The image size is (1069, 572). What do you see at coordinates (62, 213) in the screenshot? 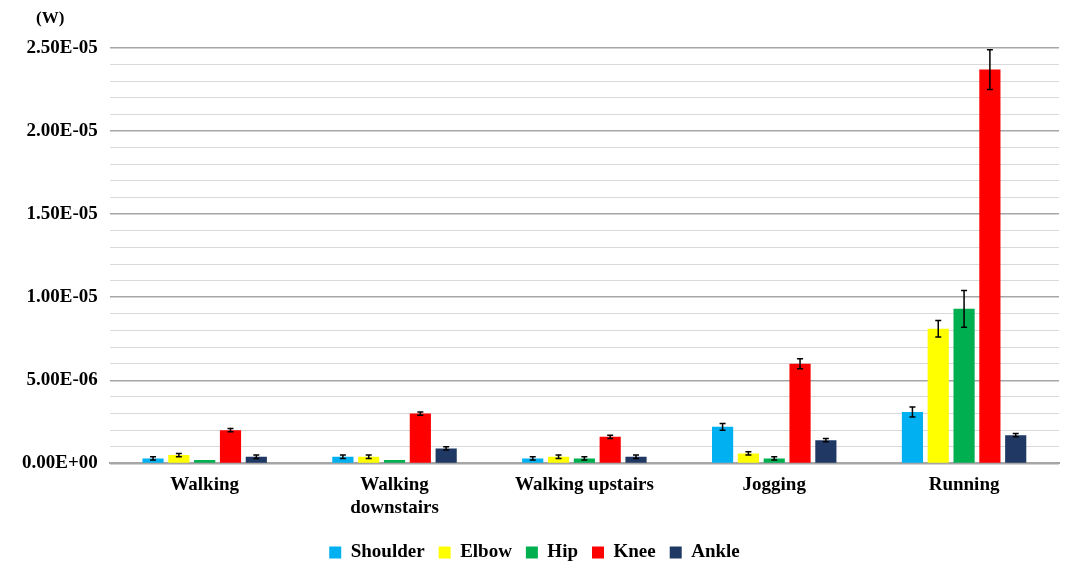
I see `y-tick-label: 1.50E-05` at bounding box center [62, 213].